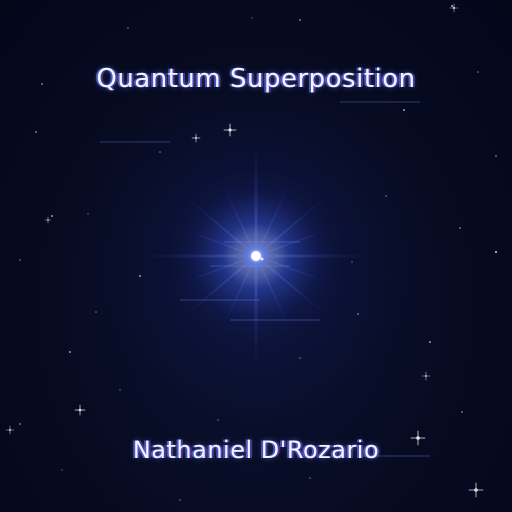 The height and width of the screenshot is (512, 512). What do you see at coordinates (256, 79) in the screenshot?
I see `album-title: Quantum Superposition` at bounding box center [256, 79].